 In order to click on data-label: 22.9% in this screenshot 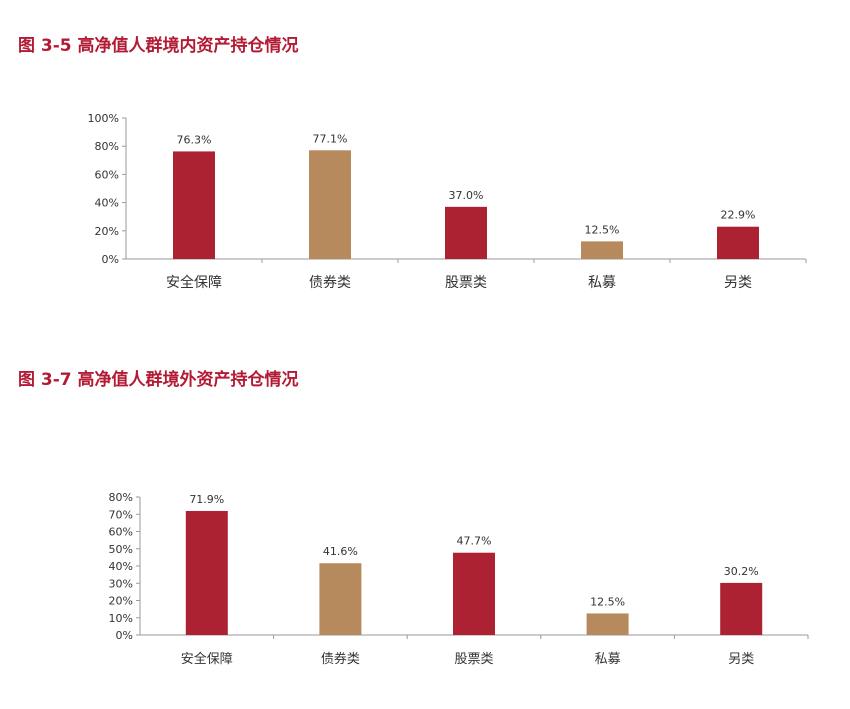, I will do `click(738, 215)`.